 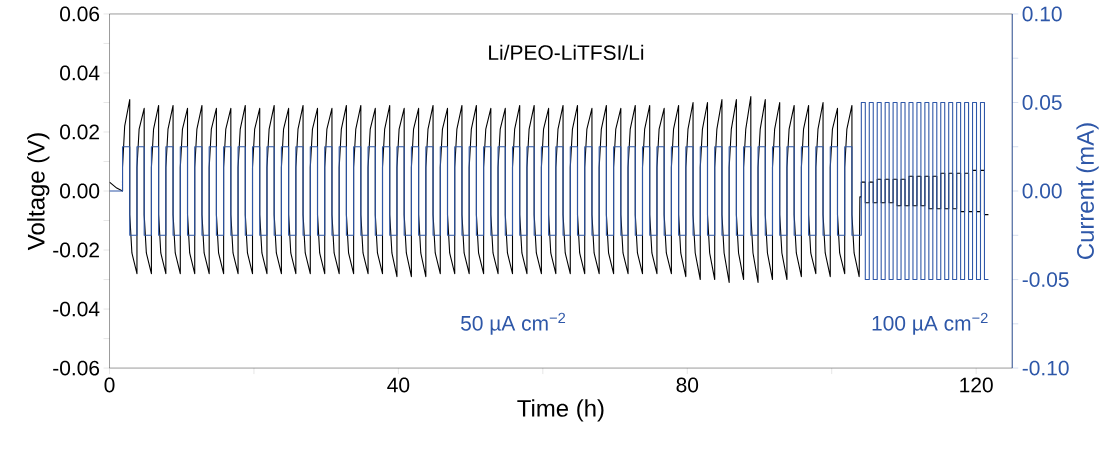 I want to click on y-tick-label: -0.06, so click(x=76, y=368).